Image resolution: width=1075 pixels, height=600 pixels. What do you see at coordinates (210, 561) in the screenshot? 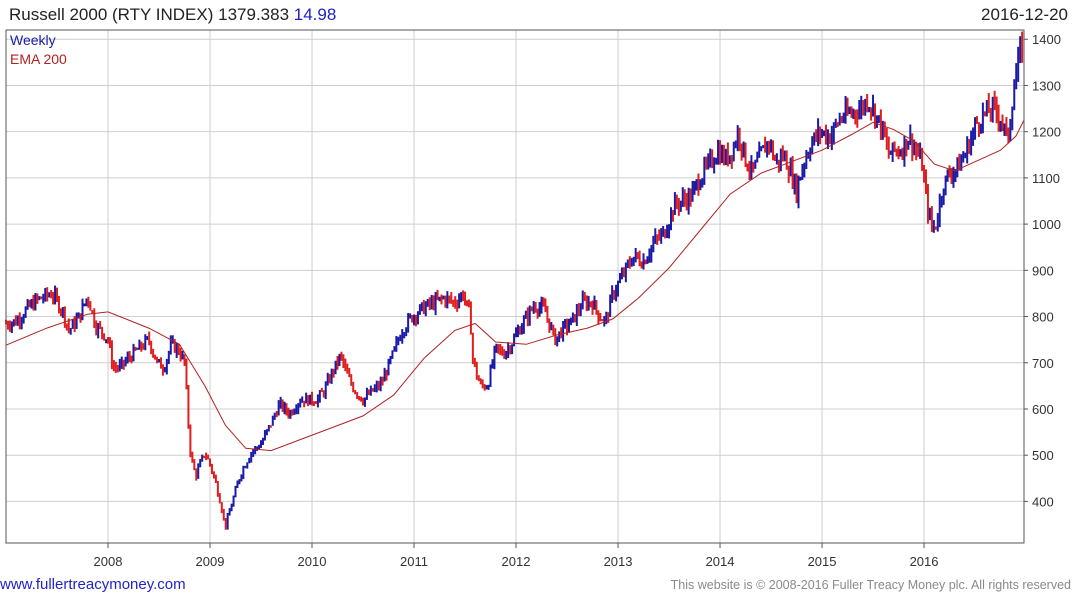
I see `x-tick-label: 2009` at bounding box center [210, 561].